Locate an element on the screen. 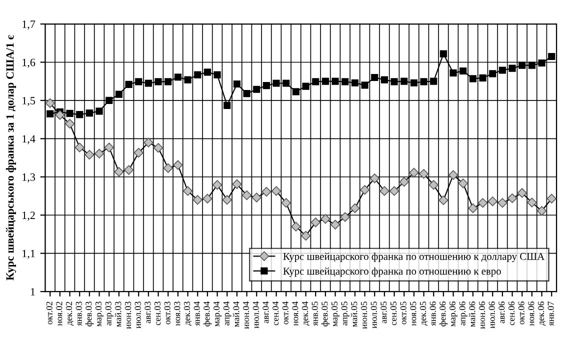  y-tick-label: 1,2 is located at coordinates (28, 216).